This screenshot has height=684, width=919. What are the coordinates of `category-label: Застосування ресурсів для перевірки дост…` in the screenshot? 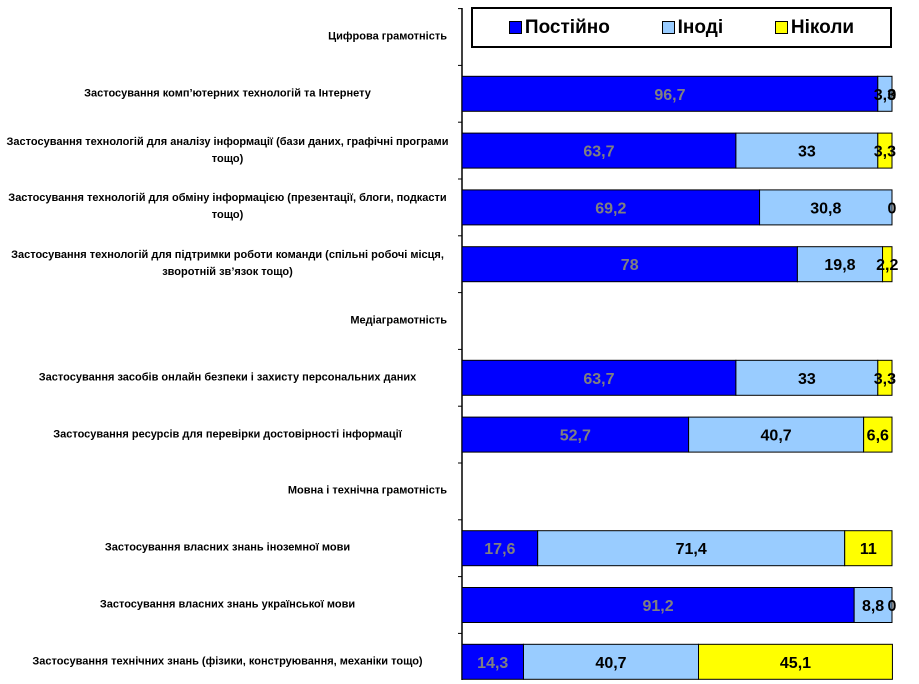 It's located at (227, 434).